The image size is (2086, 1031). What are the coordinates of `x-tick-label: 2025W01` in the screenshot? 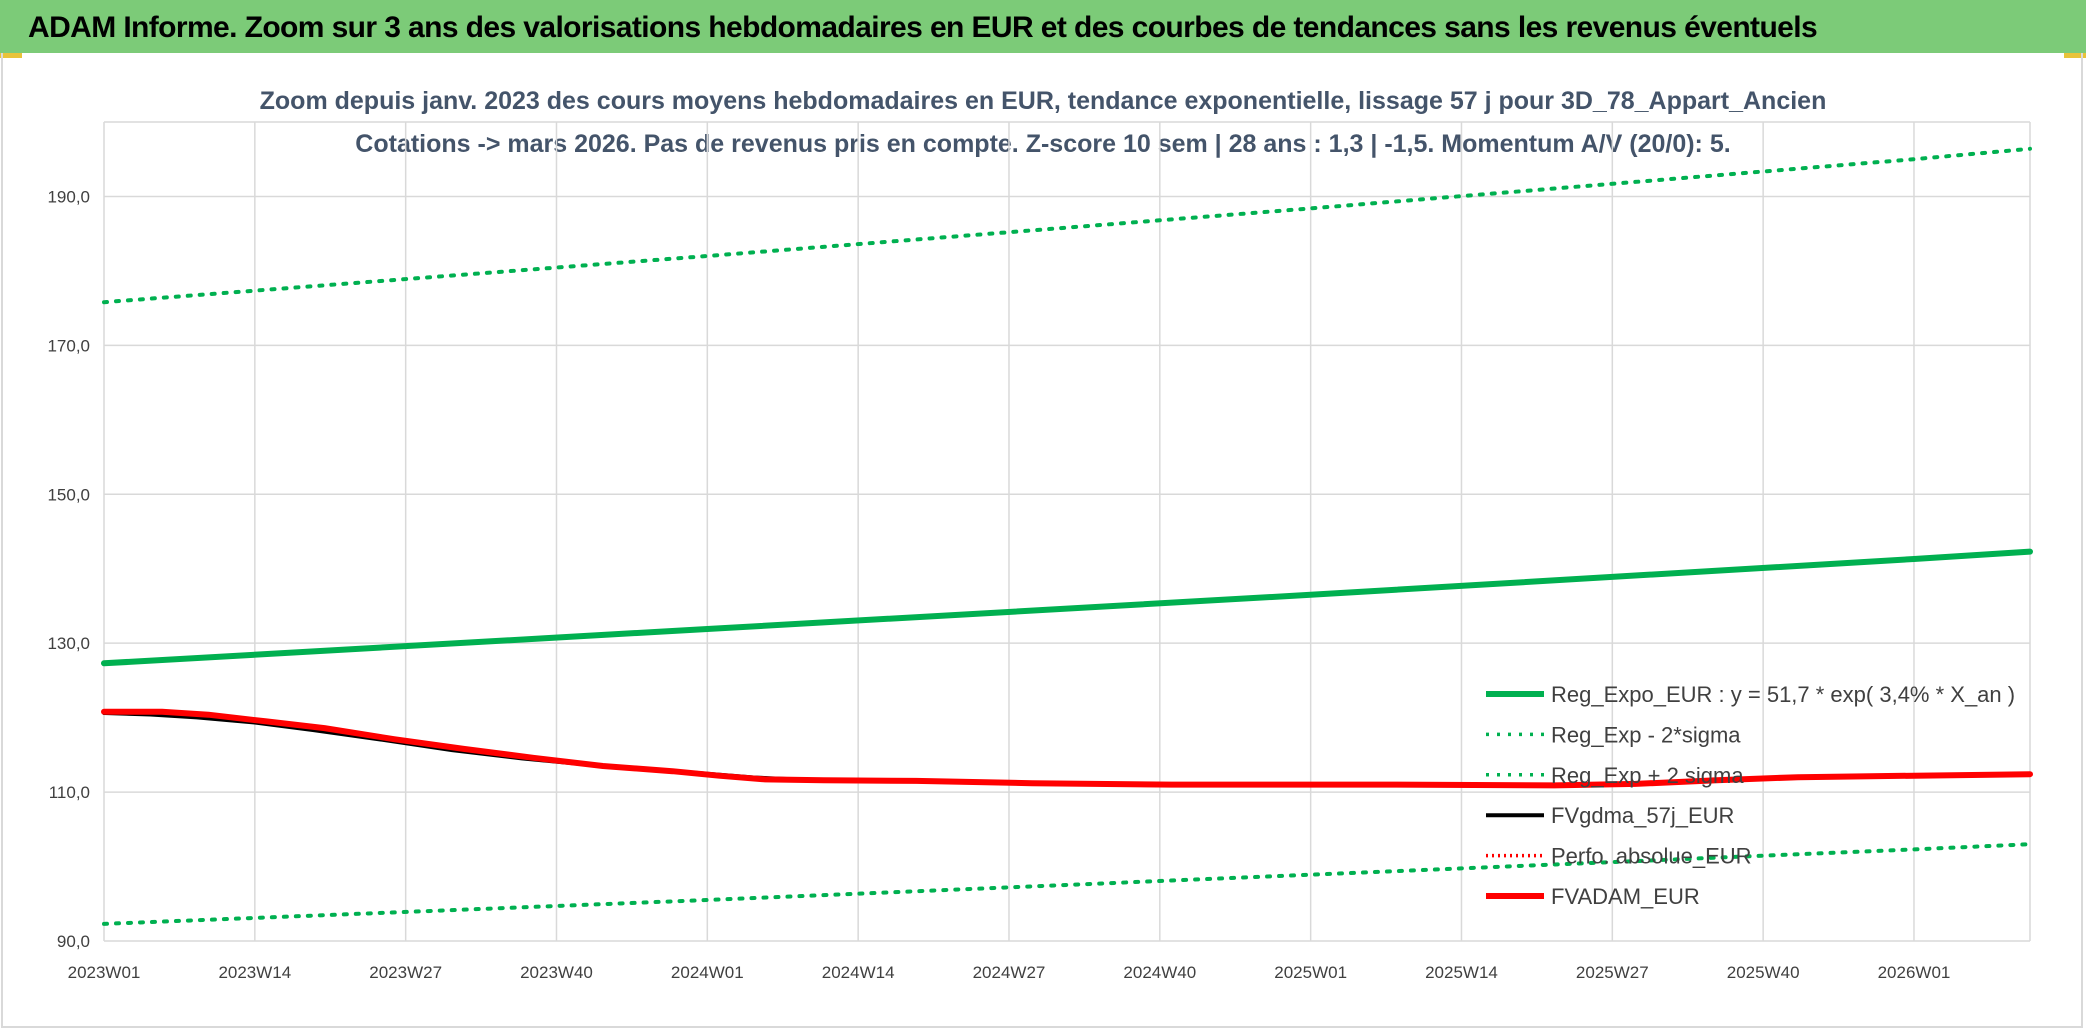 It's located at (1310, 972).